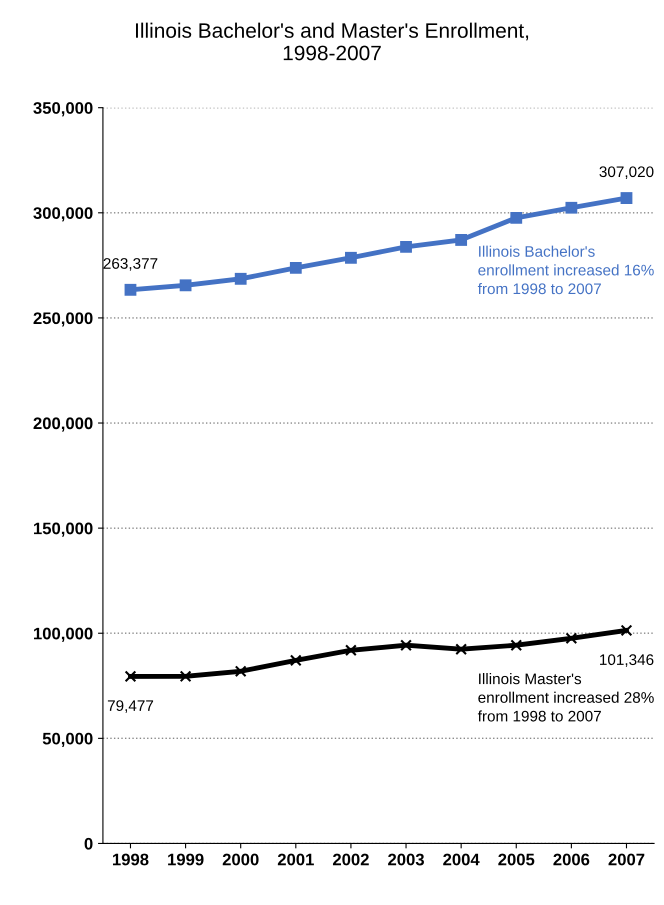  What do you see at coordinates (63, 319) in the screenshot?
I see `y-tick-label: 250,000` at bounding box center [63, 319].